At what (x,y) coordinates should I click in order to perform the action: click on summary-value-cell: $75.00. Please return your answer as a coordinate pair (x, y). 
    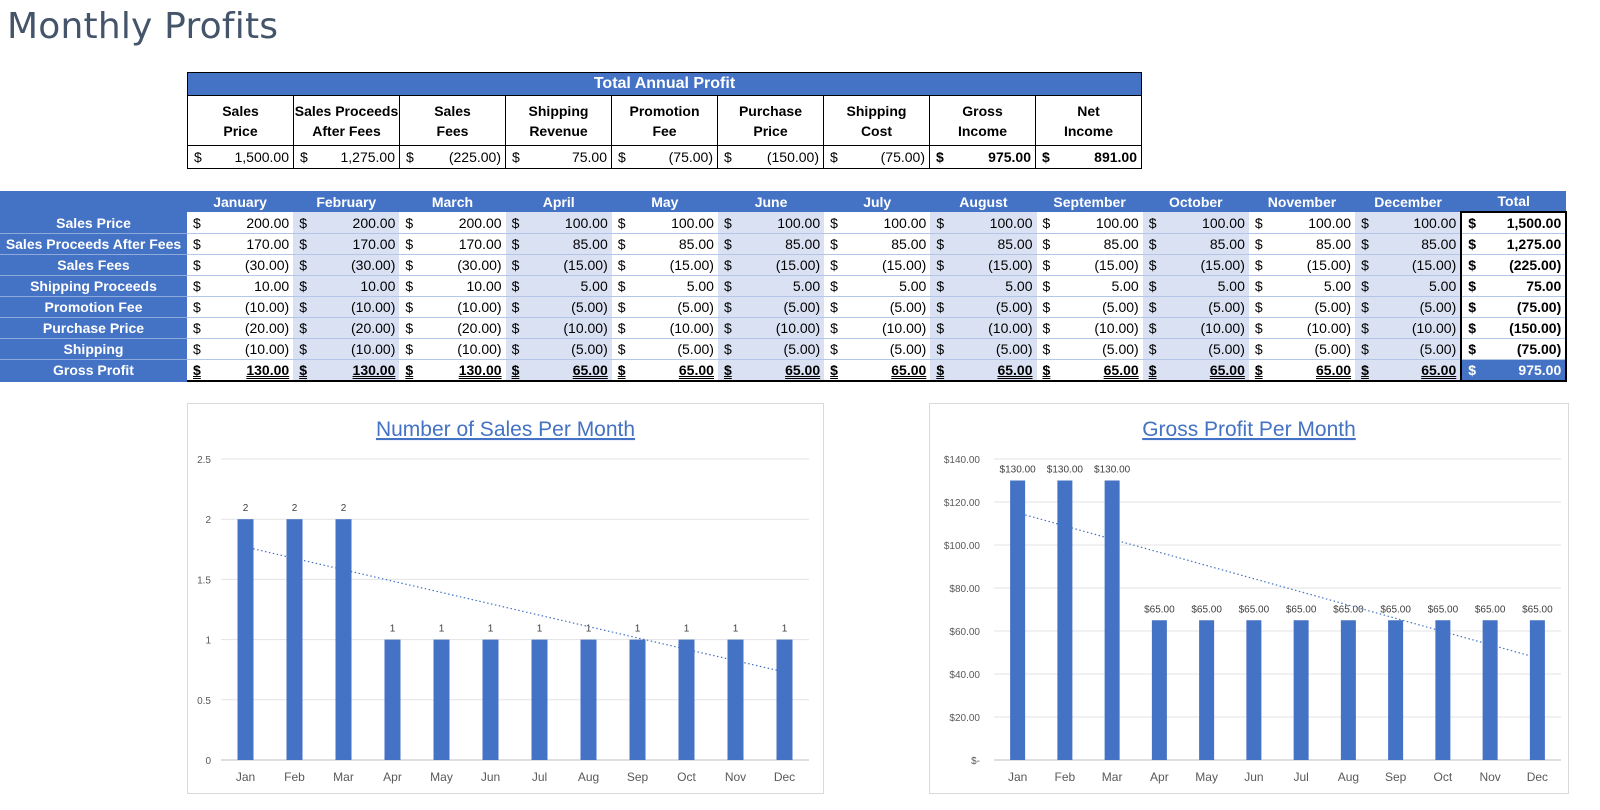
    Looking at the image, I should click on (558, 157).